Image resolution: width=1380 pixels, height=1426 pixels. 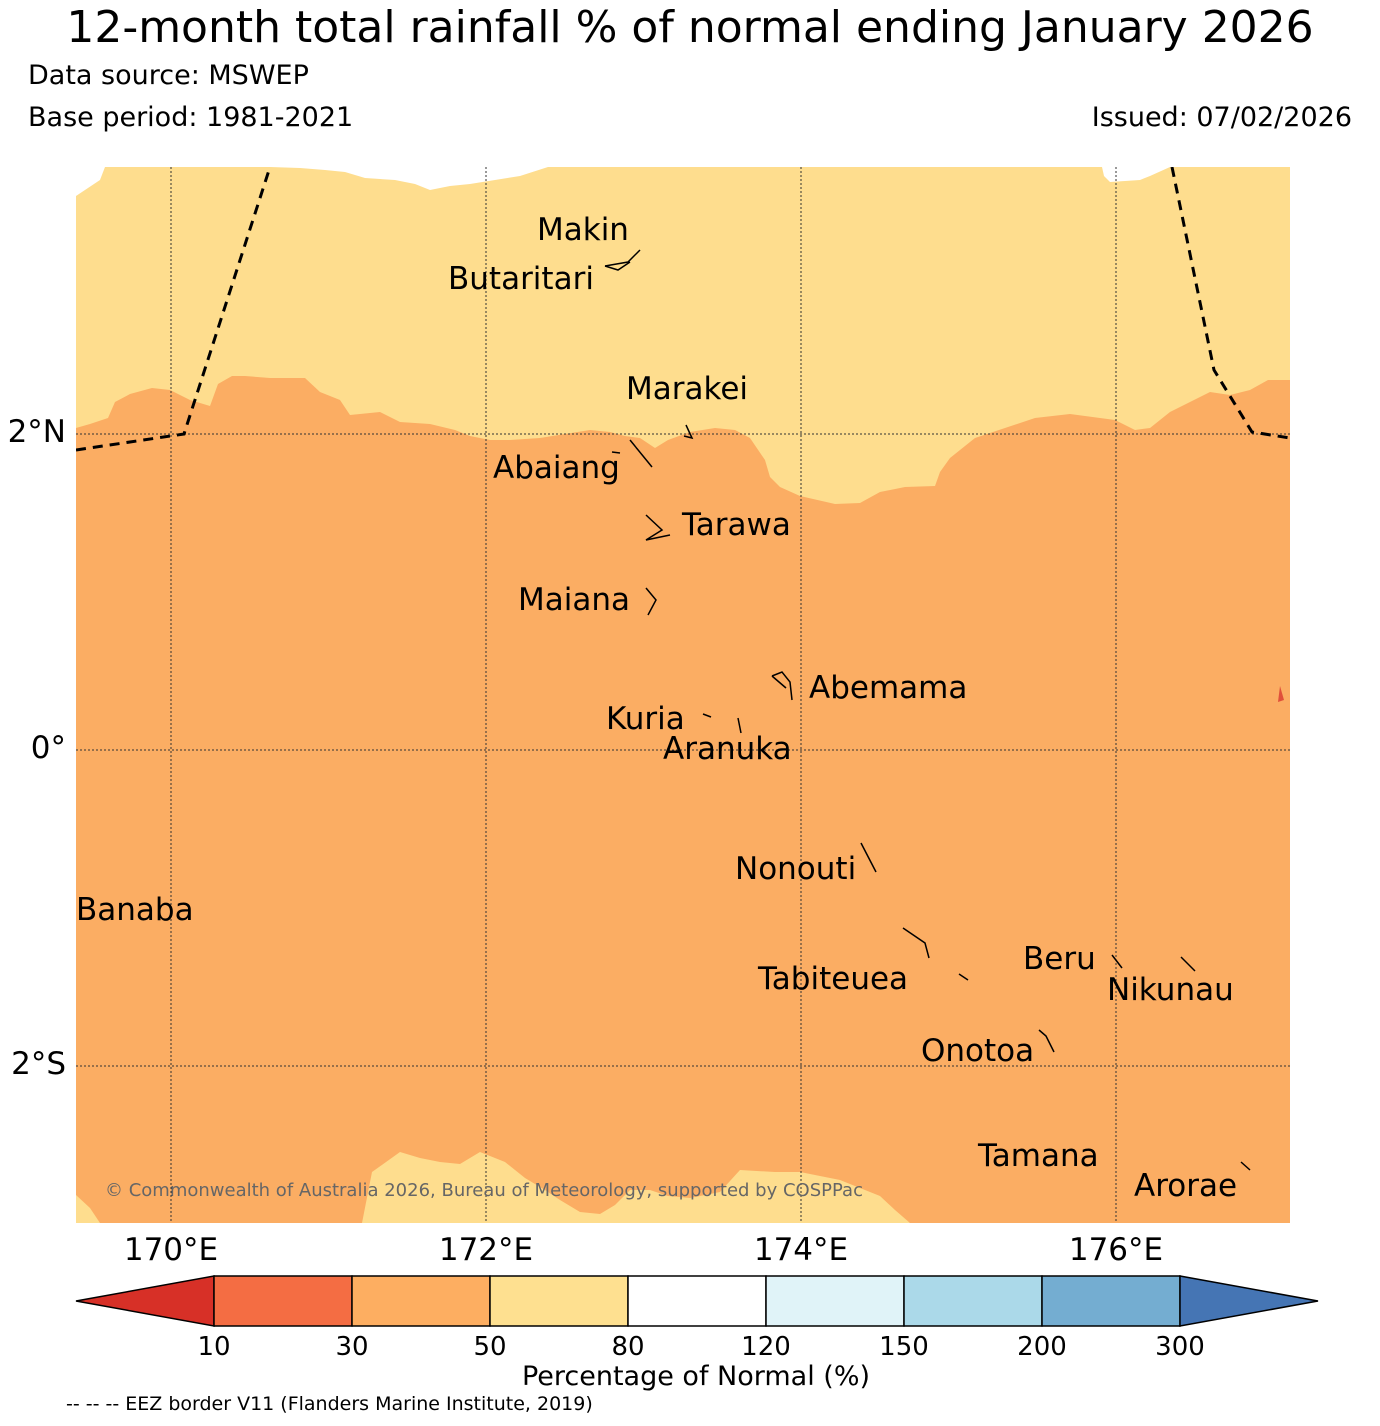 What do you see at coordinates (687, 389) in the screenshot?
I see `island-label-marakei: Marakei` at bounding box center [687, 389].